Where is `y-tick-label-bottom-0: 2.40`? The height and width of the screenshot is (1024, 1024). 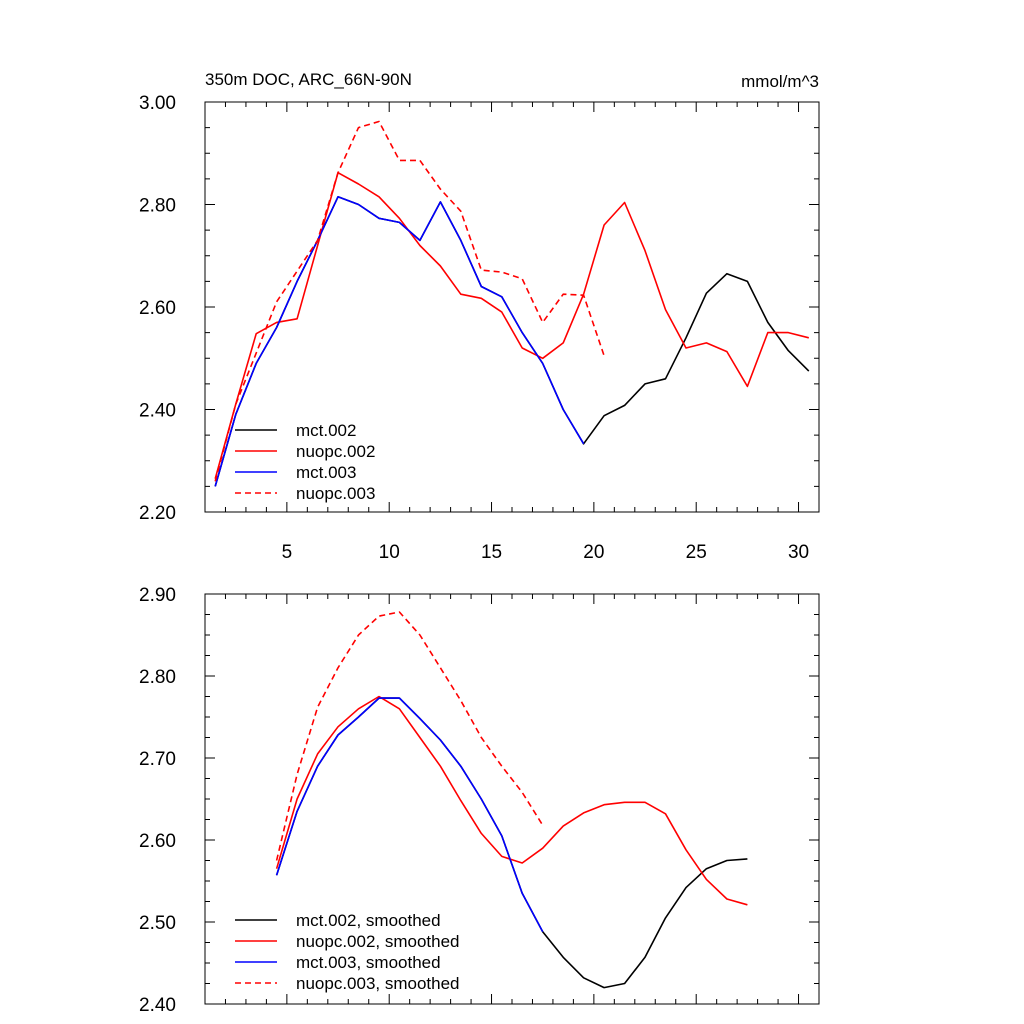 y-tick-label-bottom-0: 2.40 is located at coordinates (157, 1005).